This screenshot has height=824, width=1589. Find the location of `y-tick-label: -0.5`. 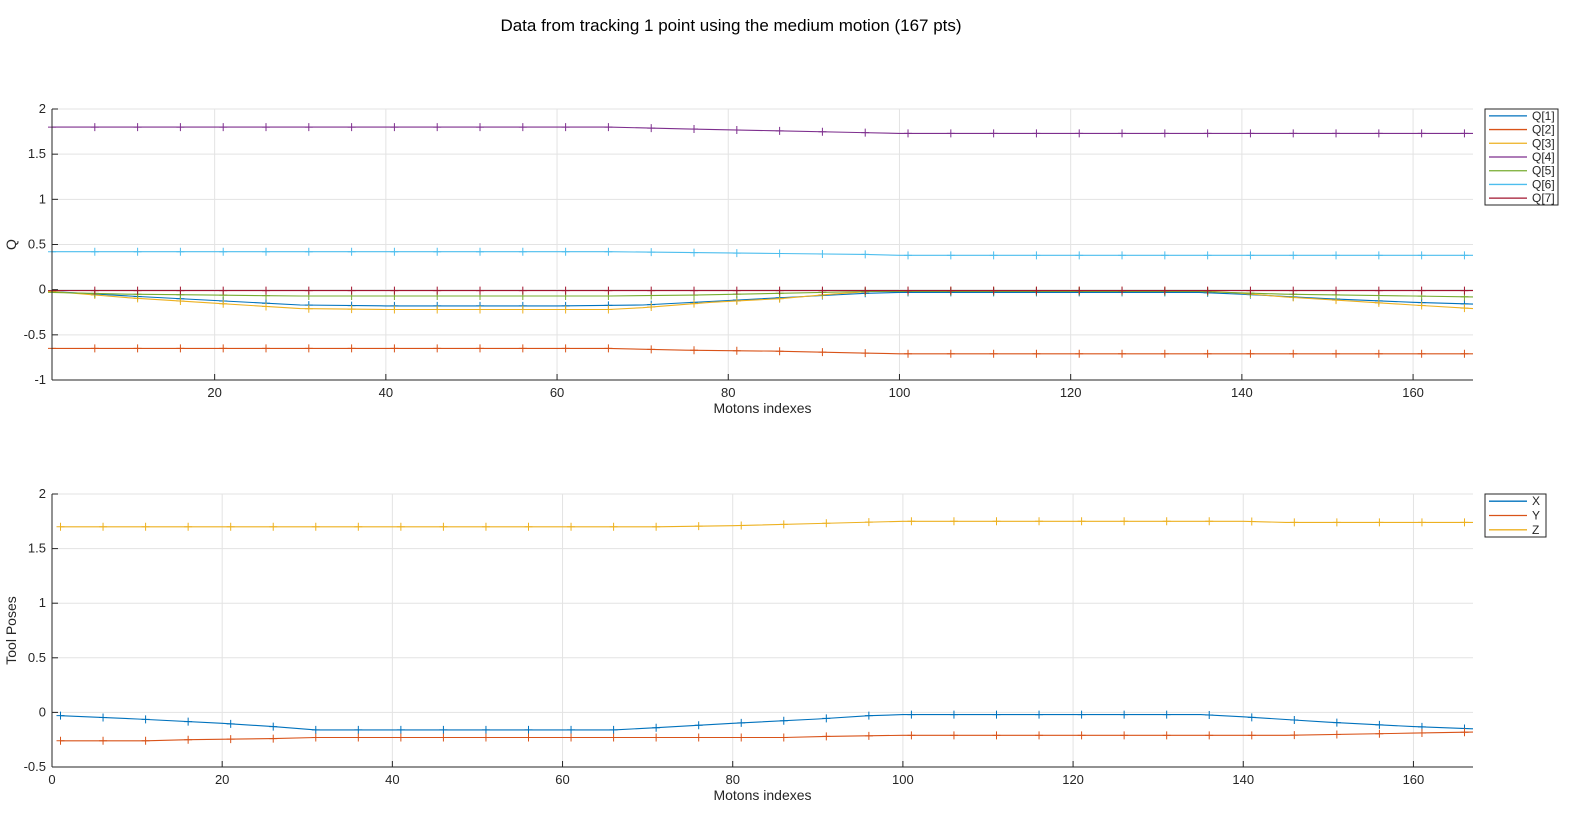

y-tick-label: -0.5 is located at coordinates (35, 334).